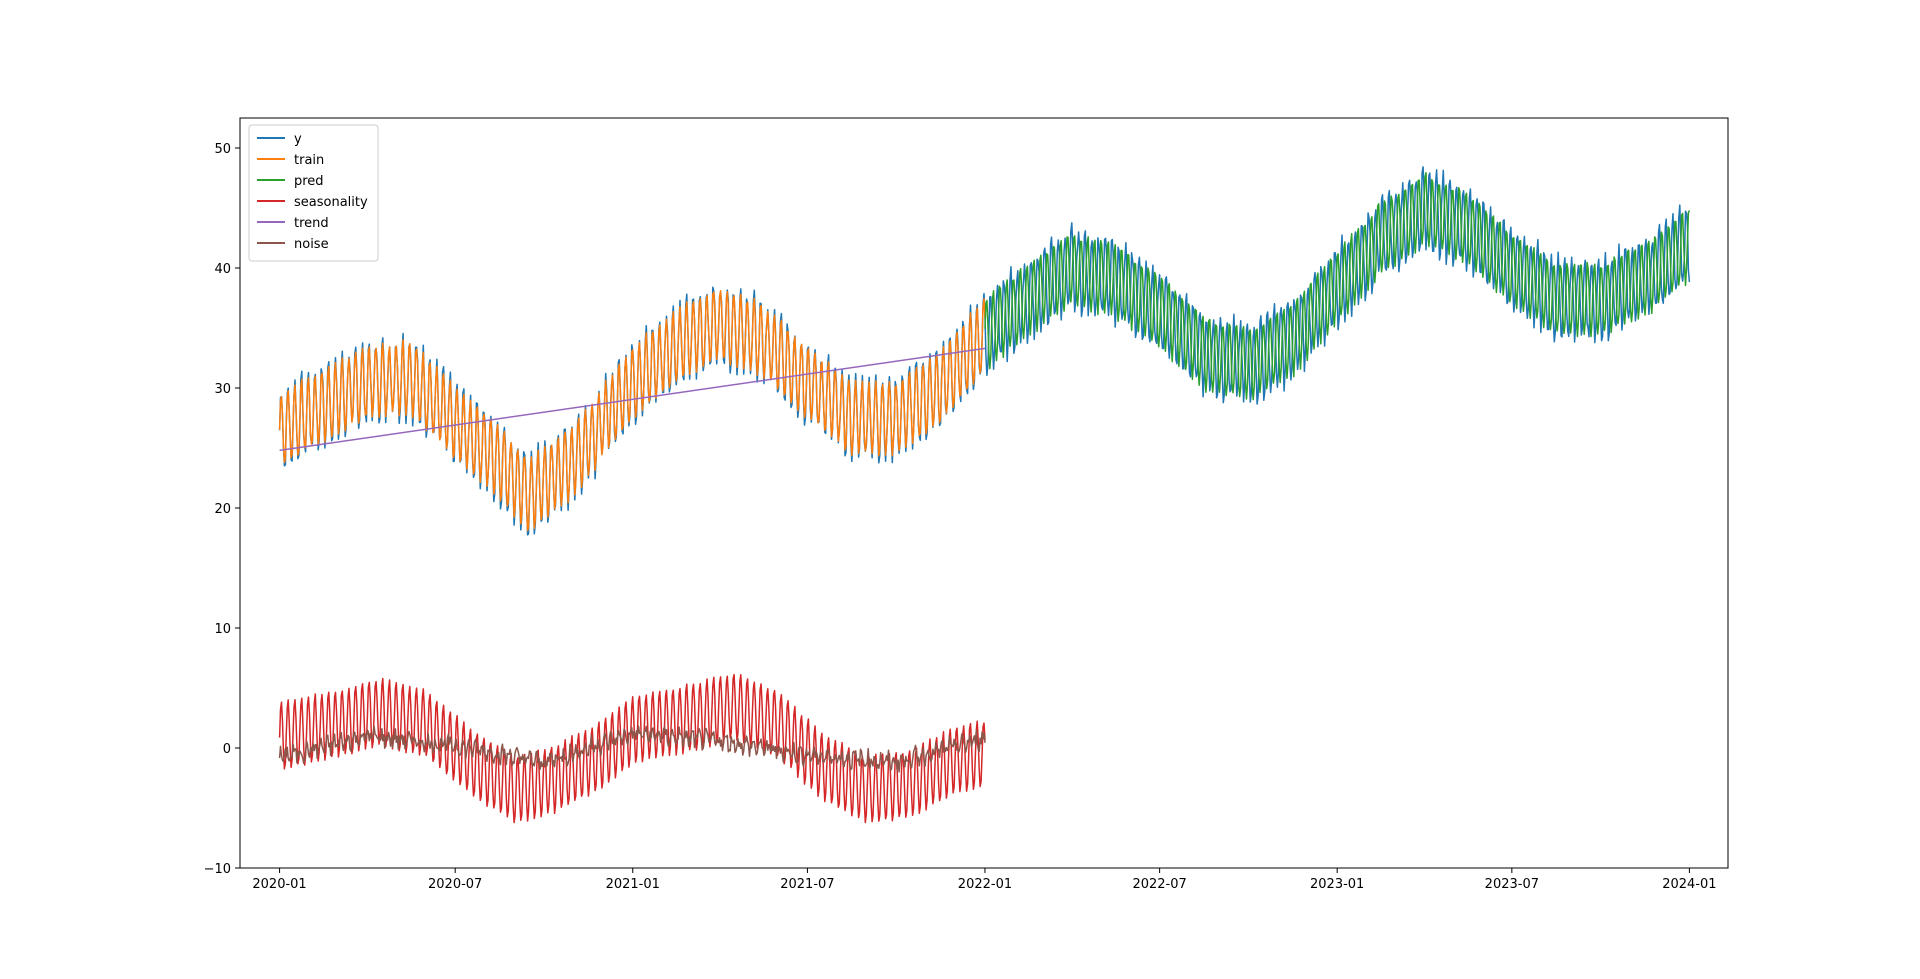 The image size is (1920, 979). I want to click on series-trend-line, so click(632, 399).